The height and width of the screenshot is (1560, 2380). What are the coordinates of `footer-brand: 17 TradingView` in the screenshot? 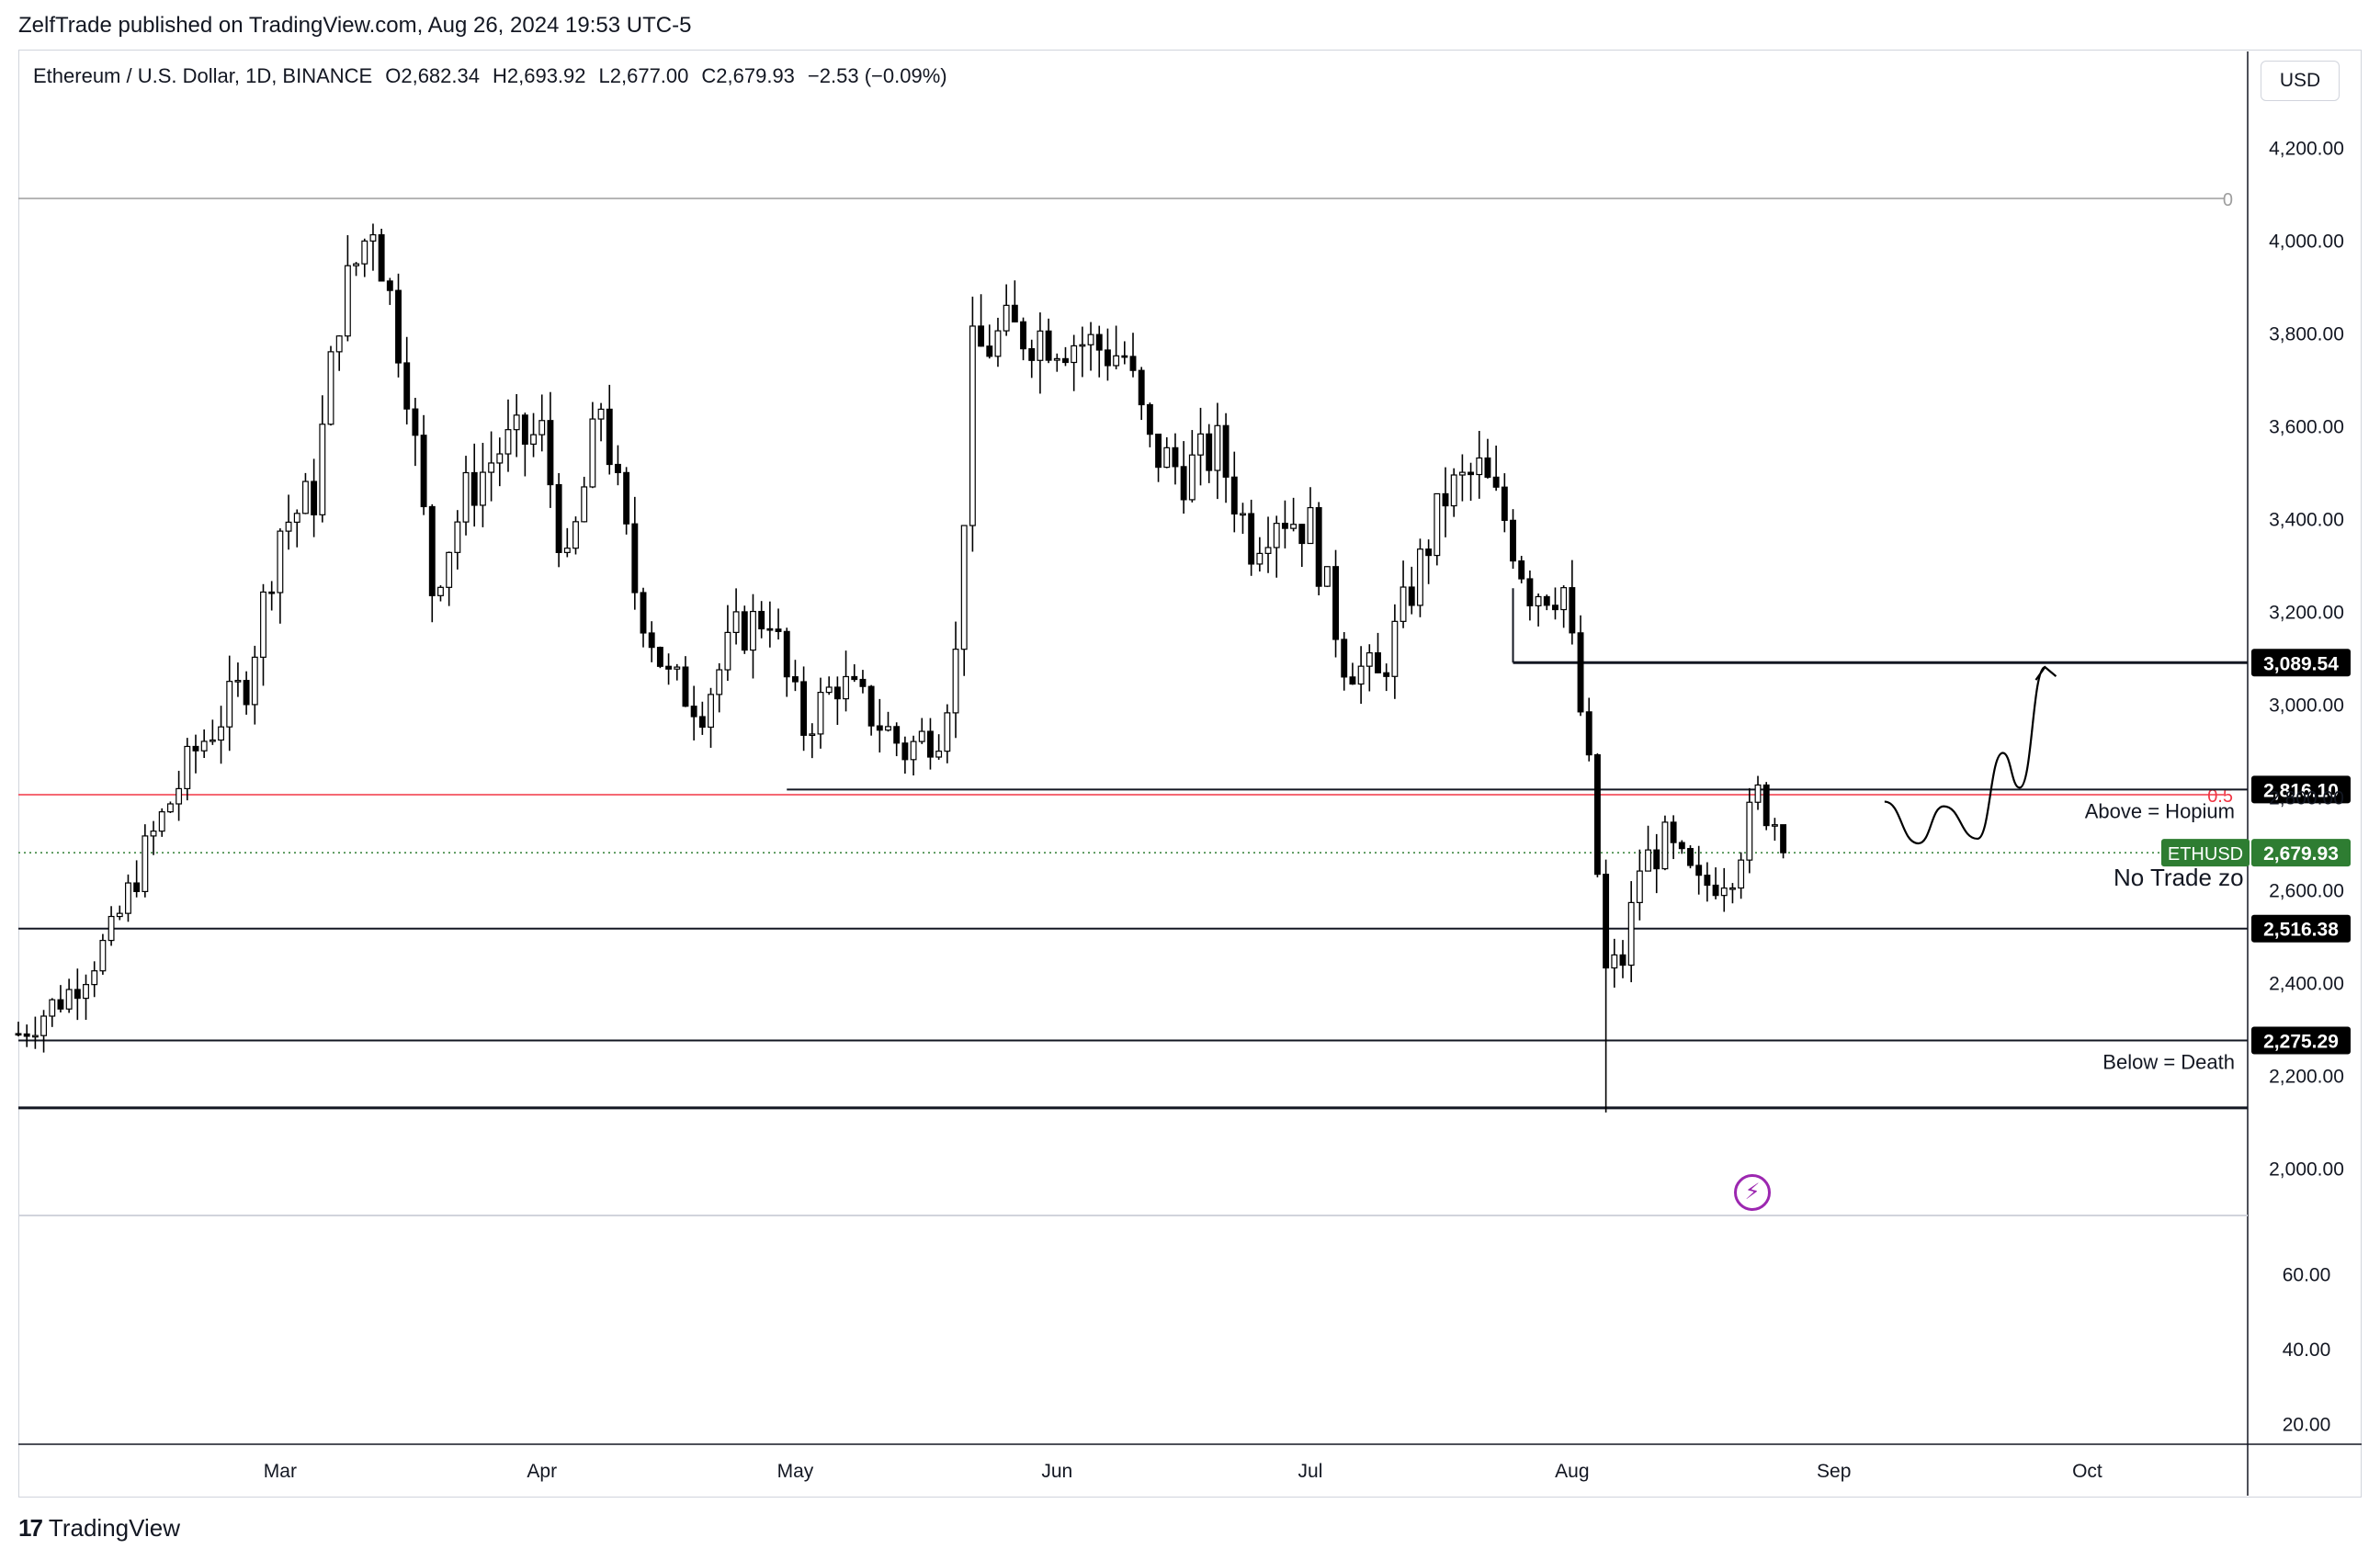 It's located at (99, 1528).